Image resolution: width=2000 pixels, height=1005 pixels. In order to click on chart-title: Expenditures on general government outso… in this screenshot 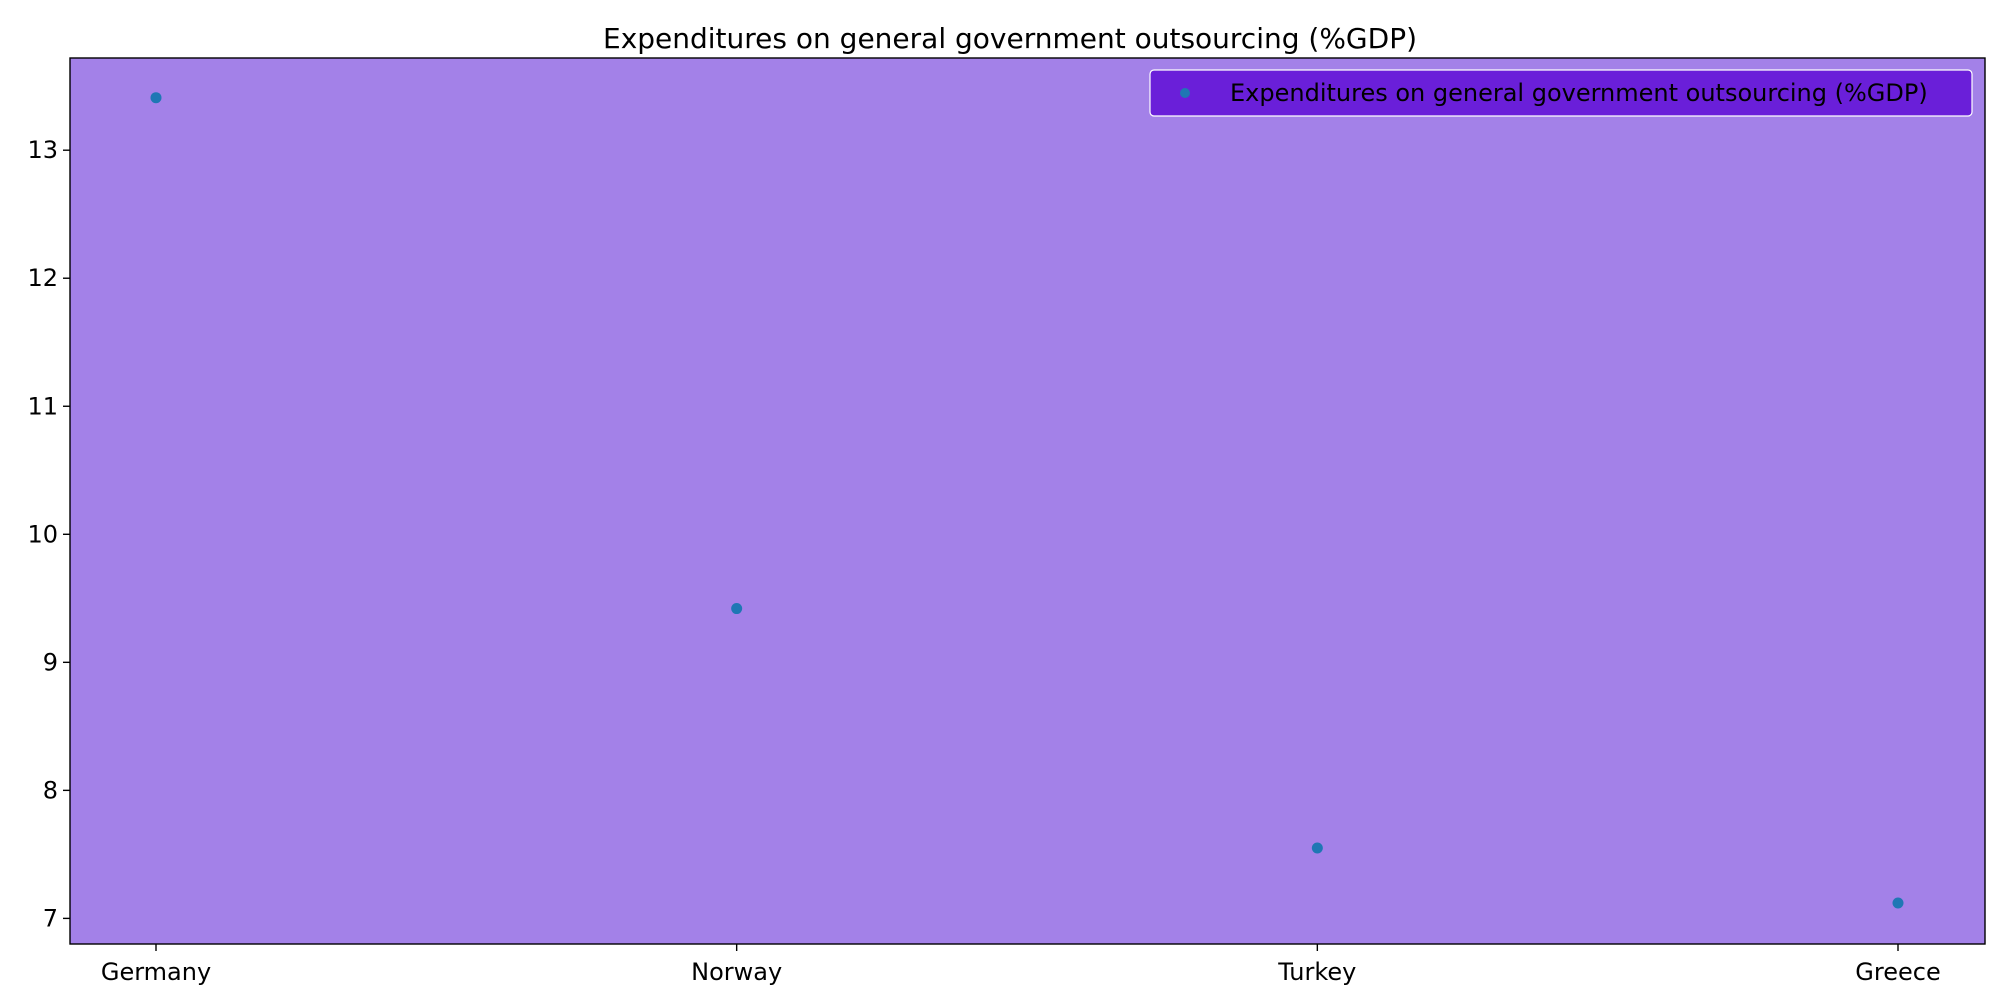, I will do `click(1010, 38)`.